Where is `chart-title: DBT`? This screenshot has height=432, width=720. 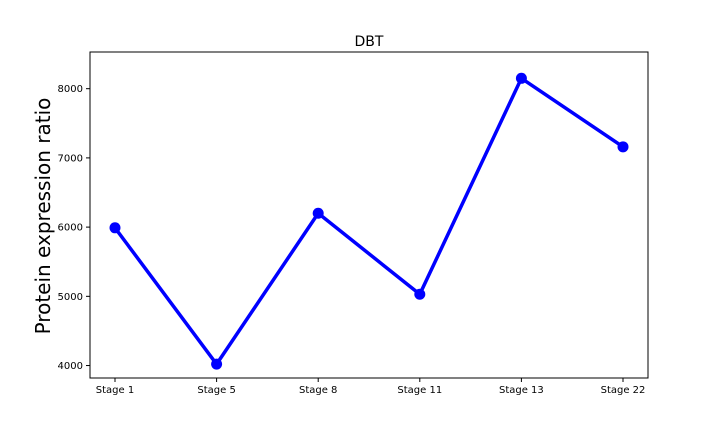 chart-title: DBT is located at coordinates (369, 42).